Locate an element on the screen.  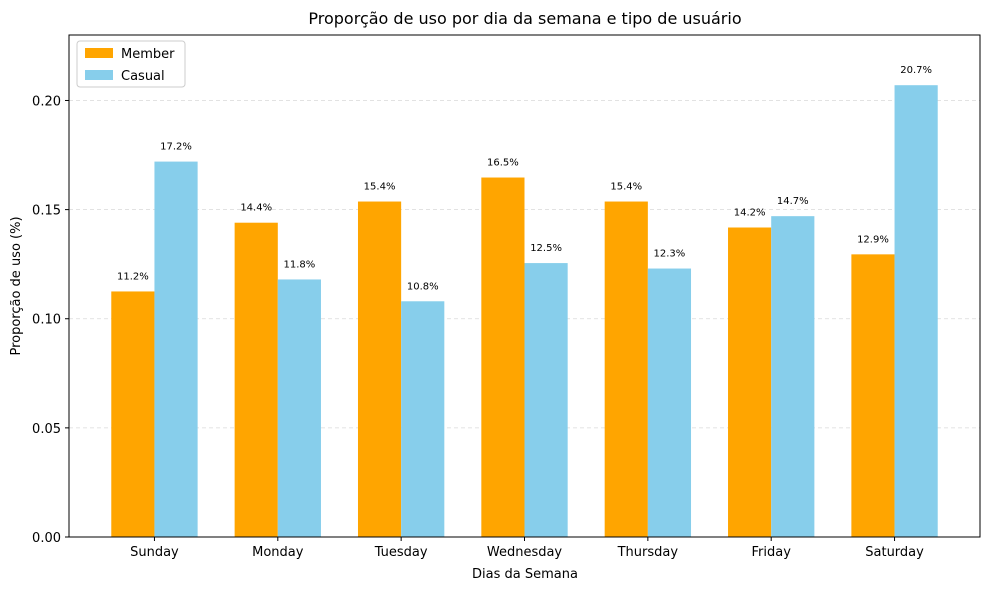
legend-label-member: Member is located at coordinates (148, 54).